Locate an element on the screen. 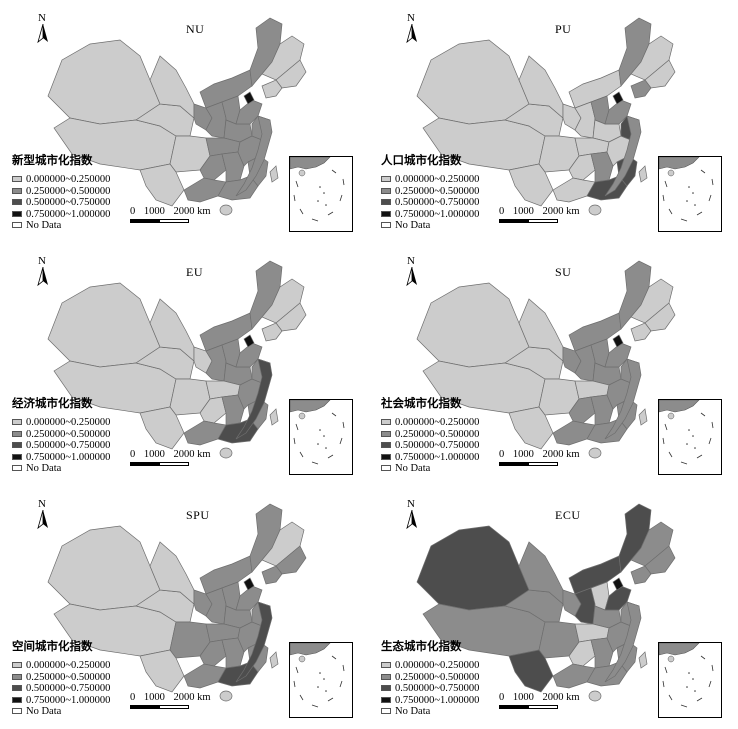  legend-label: No Data is located at coordinates (44, 711).